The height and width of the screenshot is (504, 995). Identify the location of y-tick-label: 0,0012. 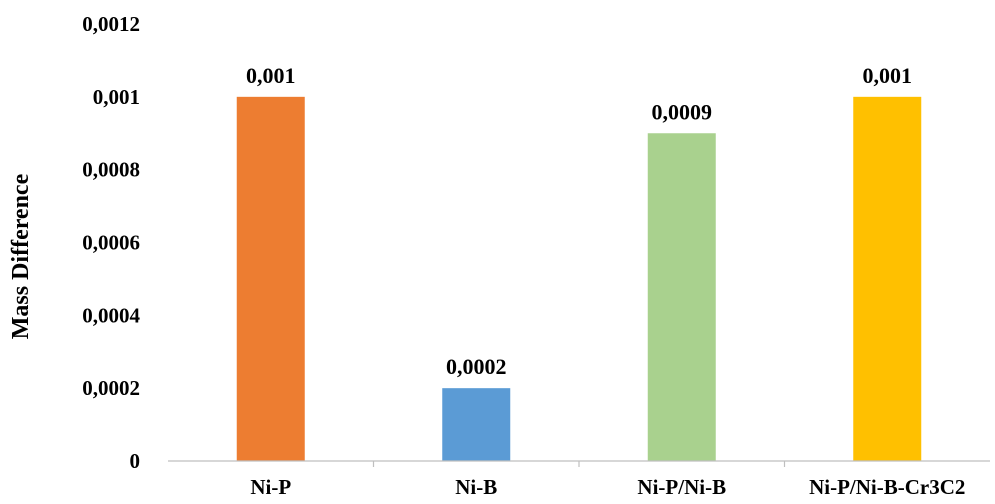
(111, 24).